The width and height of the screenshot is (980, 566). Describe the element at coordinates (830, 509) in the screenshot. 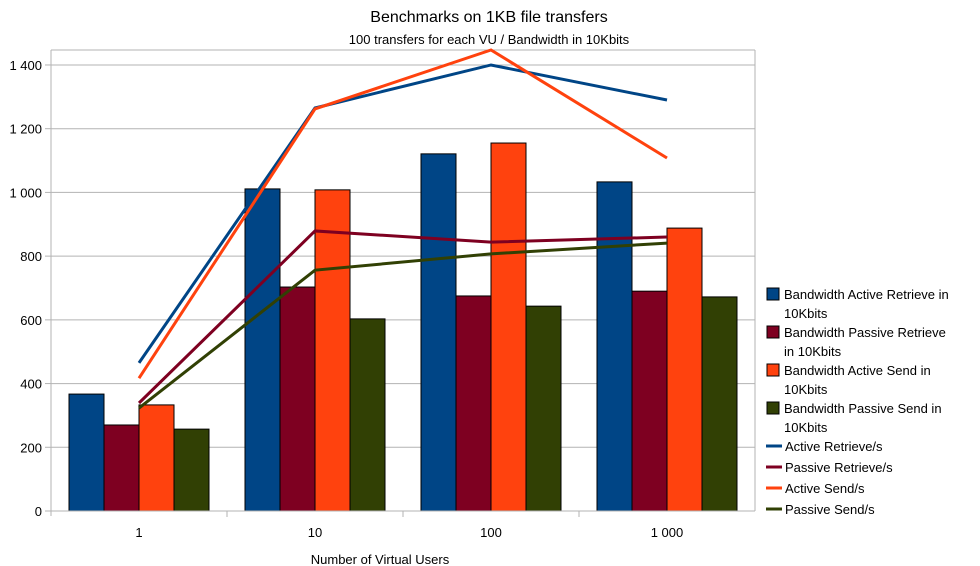

I see `legend-label: Passive Send/s` at that location.